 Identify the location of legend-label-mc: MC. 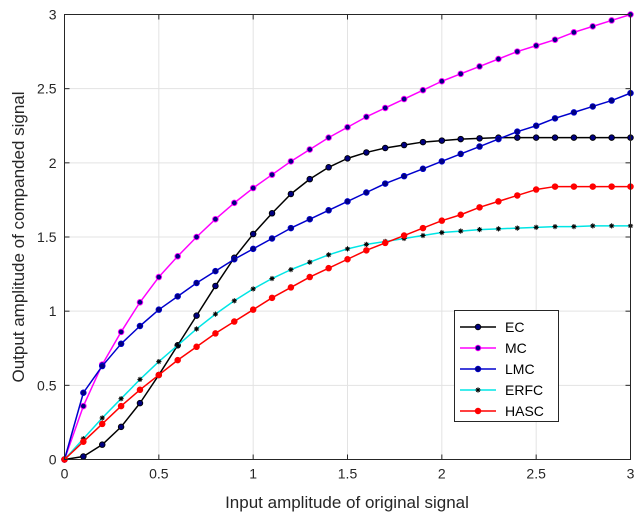
(516, 348).